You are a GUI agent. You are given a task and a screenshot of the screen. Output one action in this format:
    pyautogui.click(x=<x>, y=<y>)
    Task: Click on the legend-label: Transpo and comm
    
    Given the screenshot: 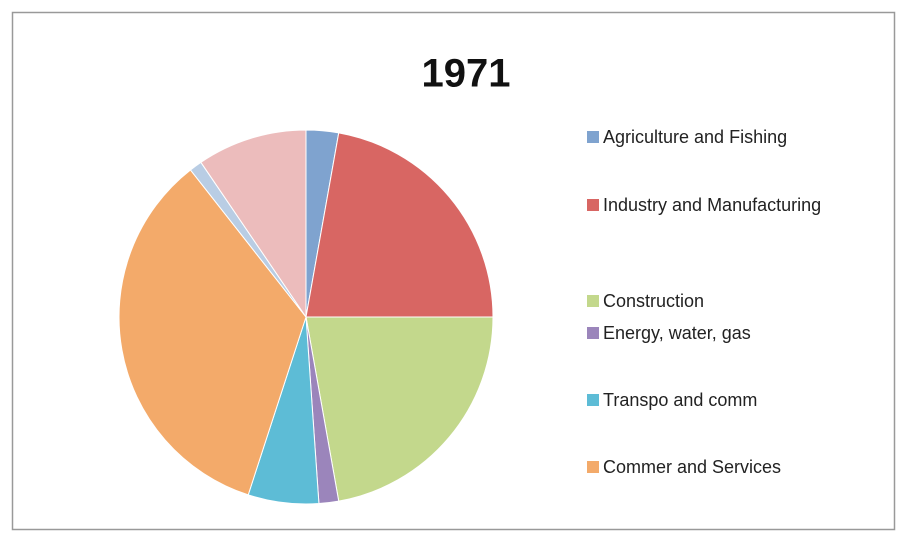 What is the action you would take?
    pyautogui.click(x=680, y=400)
    